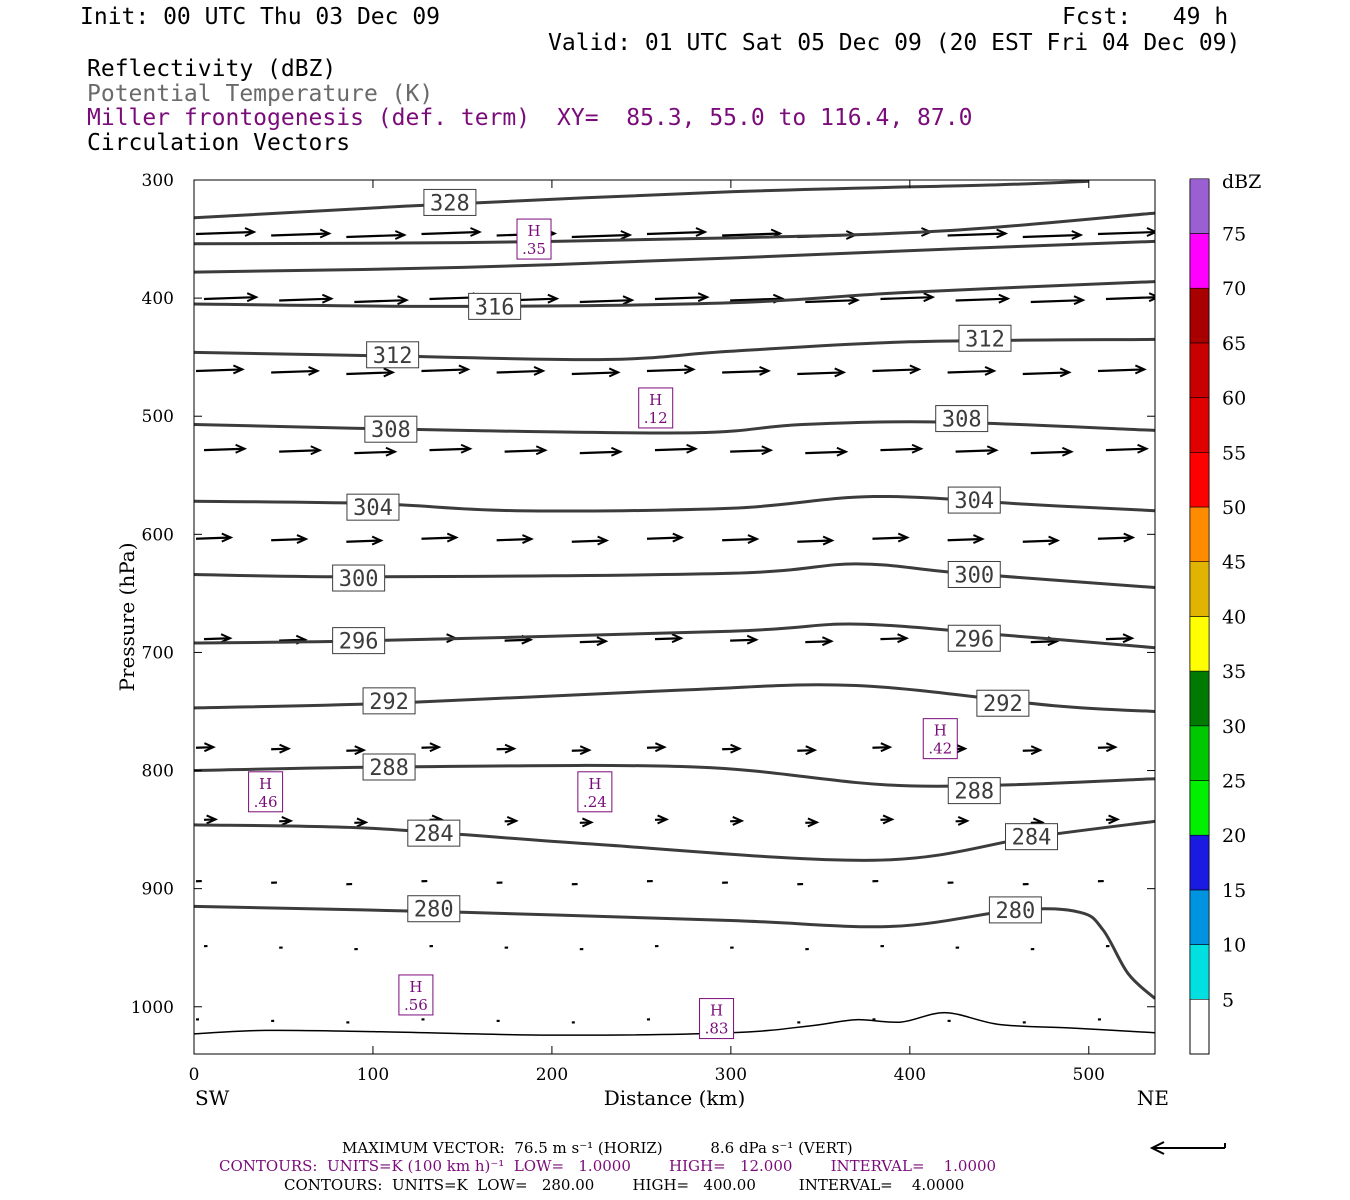  What do you see at coordinates (389, 768) in the screenshot?
I see `isentrope-label-text: 288` at bounding box center [389, 768].